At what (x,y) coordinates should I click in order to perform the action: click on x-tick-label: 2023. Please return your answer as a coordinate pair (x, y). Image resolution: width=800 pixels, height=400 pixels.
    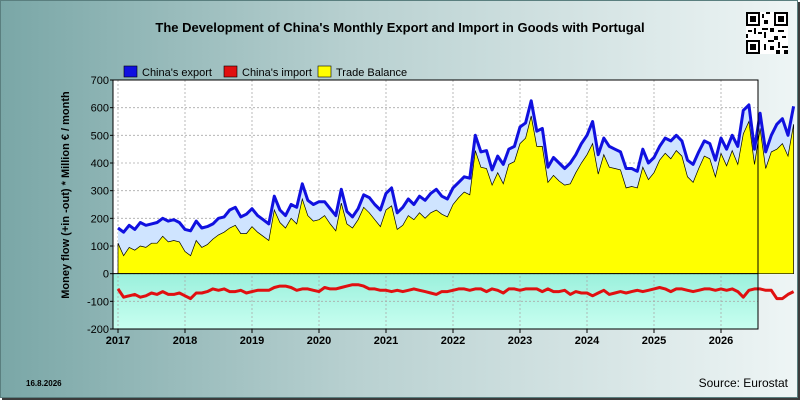
    Looking at the image, I should click on (520, 341).